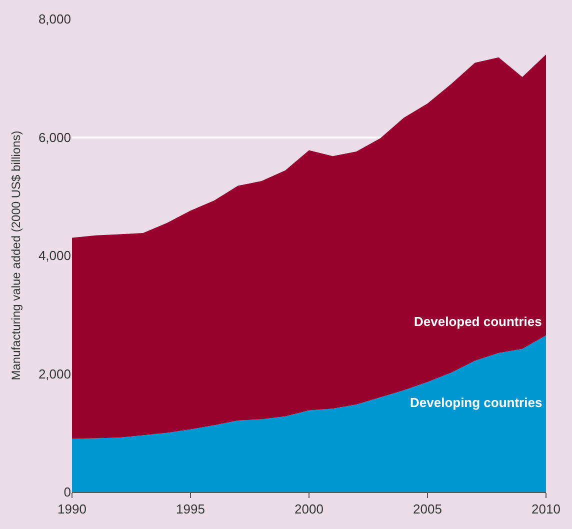  Describe the element at coordinates (476, 402) in the screenshot. I see `series-label: Developing countries` at that location.